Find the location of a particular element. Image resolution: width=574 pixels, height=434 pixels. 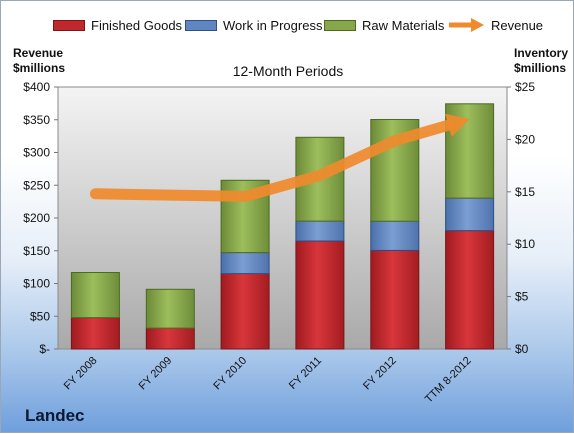

right-axis-title: Inventory $millions is located at coordinates (541, 61).